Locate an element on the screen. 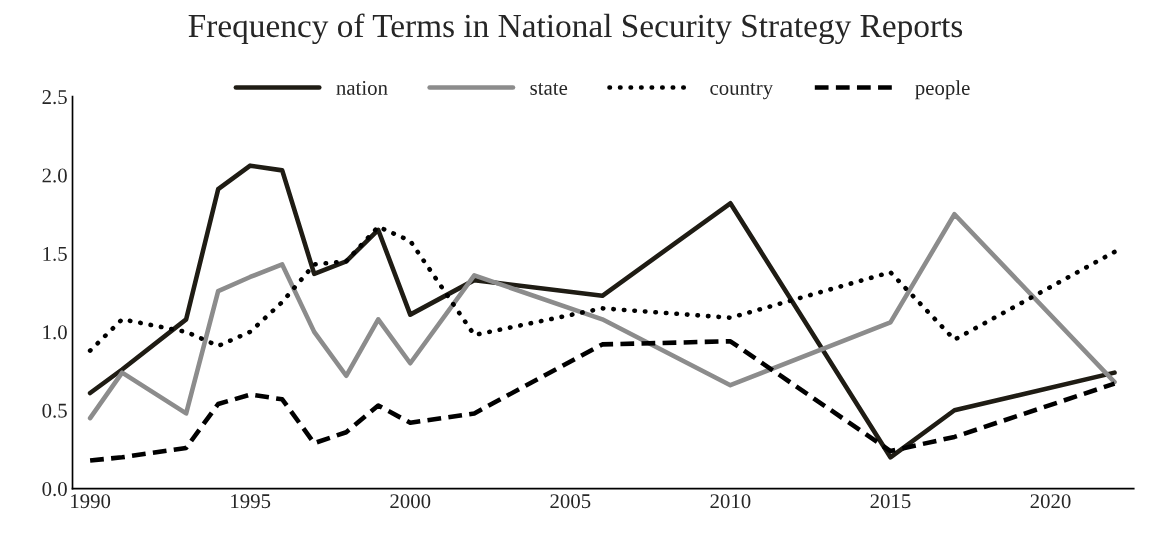 This screenshot has width=1151, height=537. y-tick-label: 1.5 is located at coordinates (55, 253).